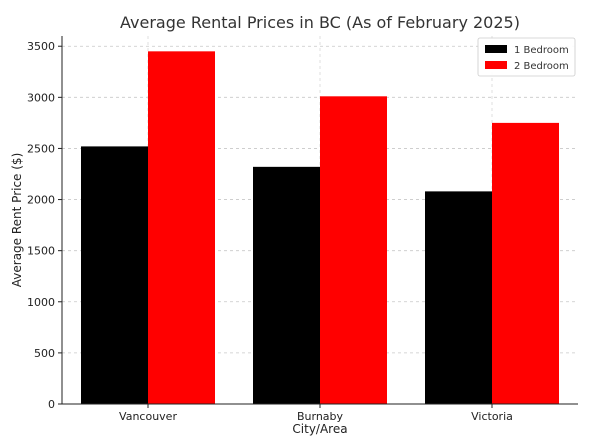 Image resolution: width=600 pixels, height=441 pixels. What do you see at coordinates (458, 297) in the screenshot?
I see `bar-victoria-1-bedroom` at bounding box center [458, 297].